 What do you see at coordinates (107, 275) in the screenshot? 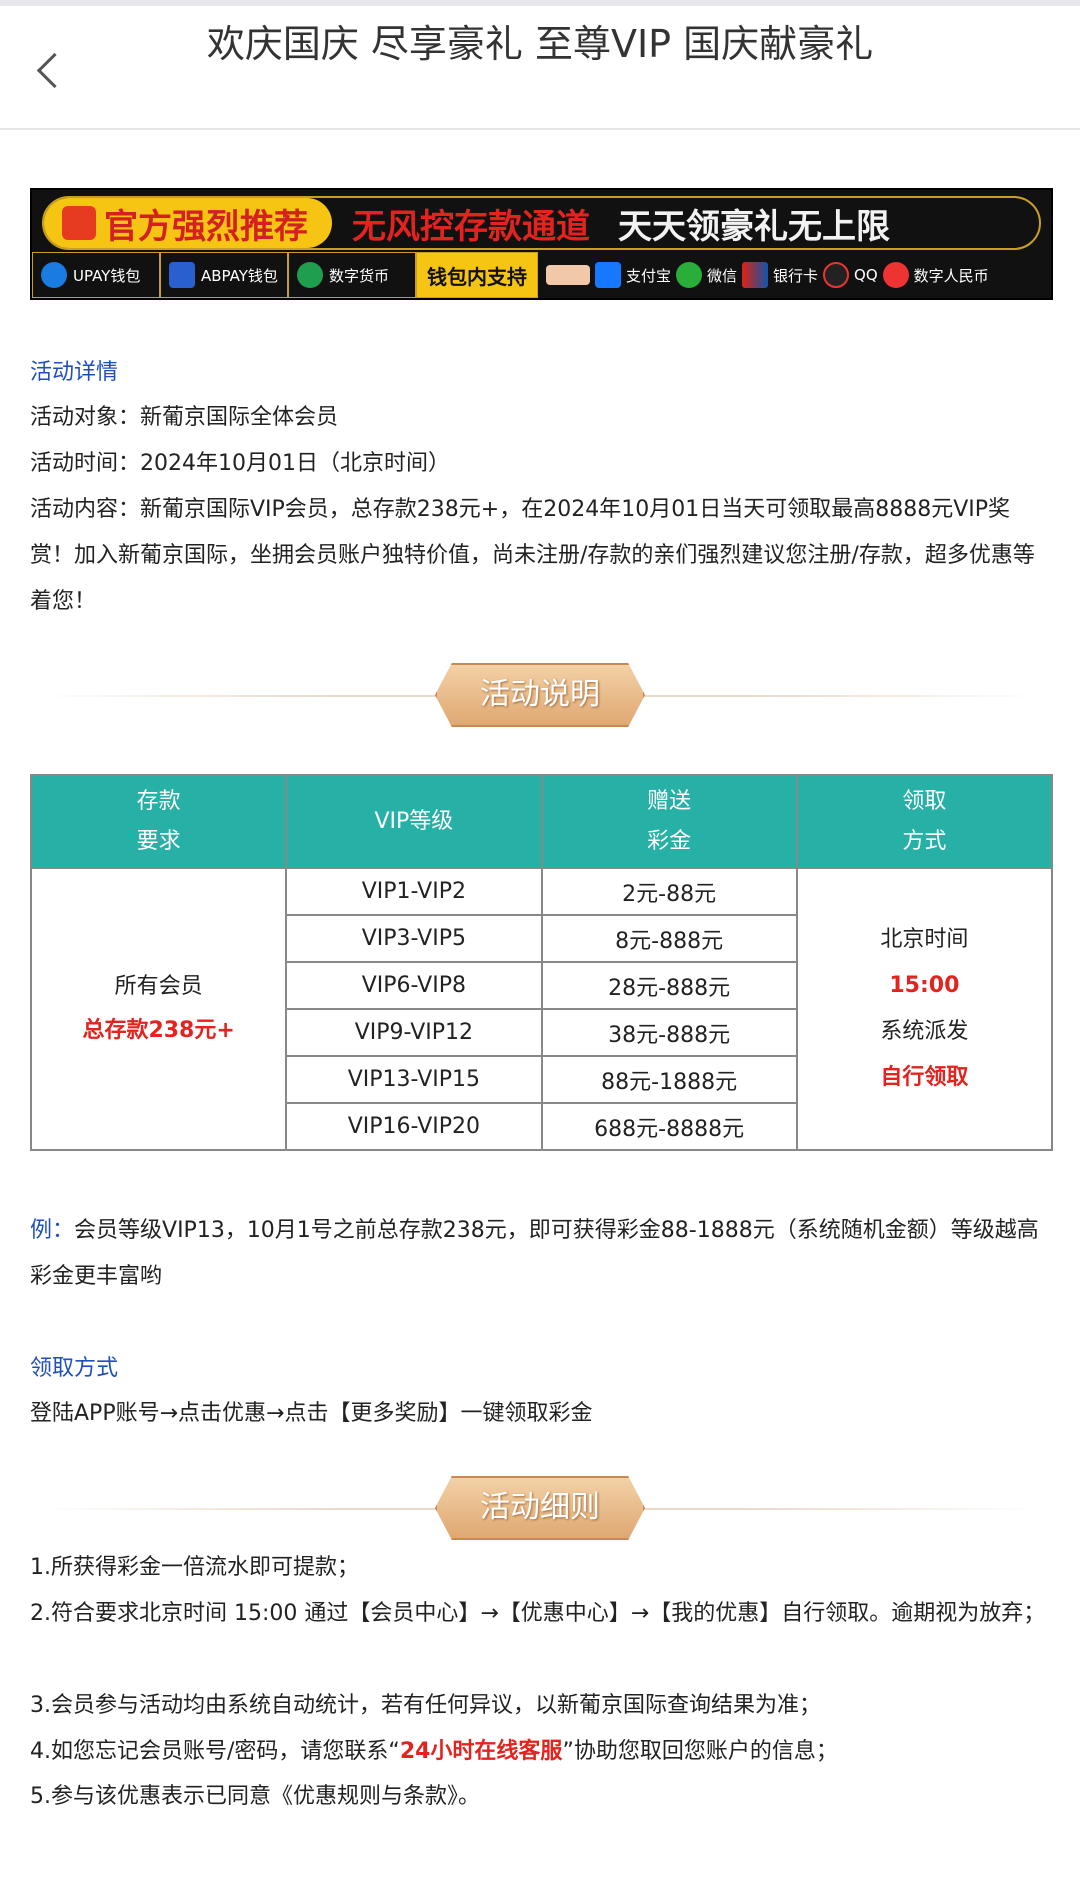
I see `wallet-upay: UPAY钱包` at bounding box center [107, 275].